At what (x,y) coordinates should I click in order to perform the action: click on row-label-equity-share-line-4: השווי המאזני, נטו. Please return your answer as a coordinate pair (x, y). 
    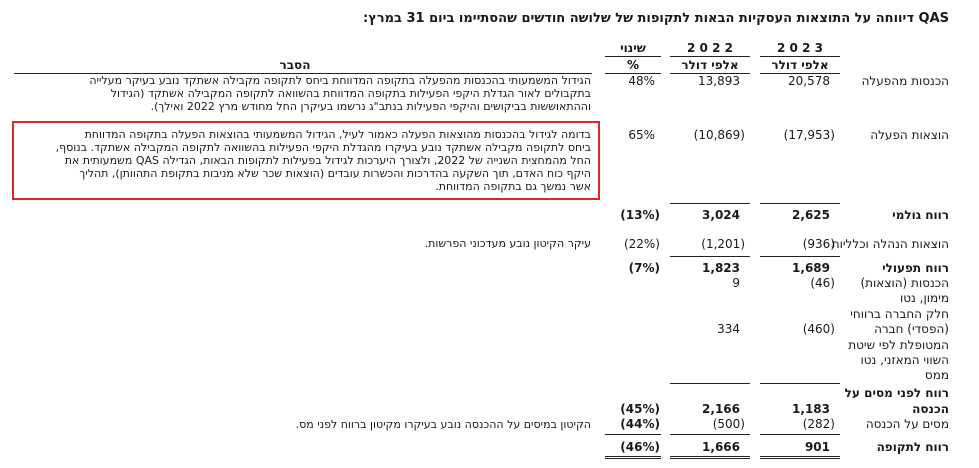
    Looking at the image, I should click on (904, 360).